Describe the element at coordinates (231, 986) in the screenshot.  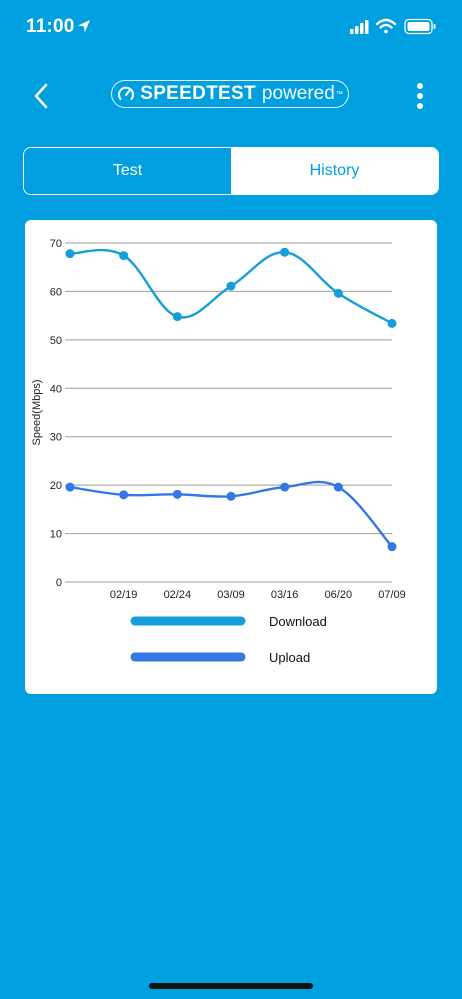
I see `home-indicator` at that location.